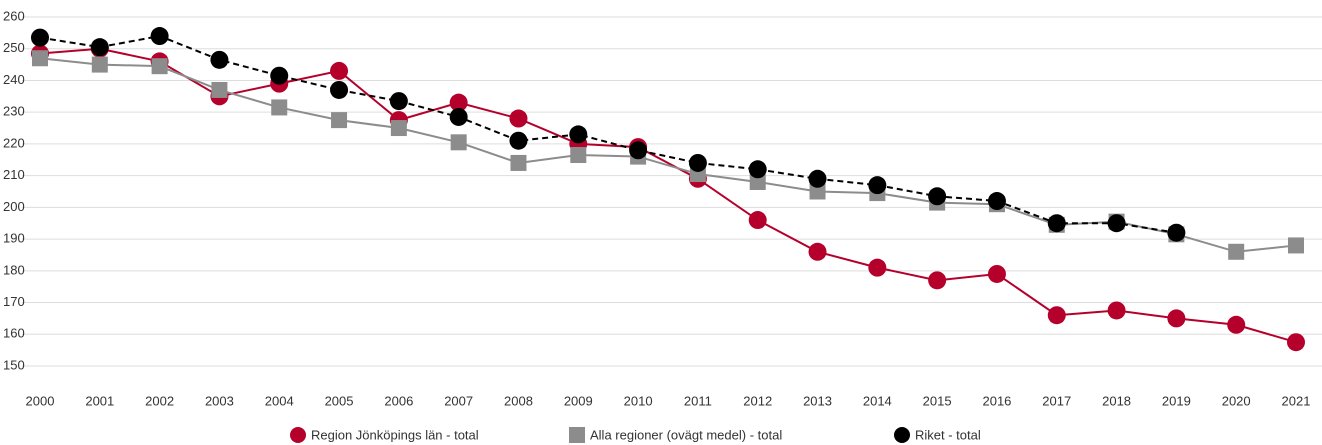 Image resolution: width=1322 pixels, height=445 pixels. I want to click on x-tick-label: 2004, so click(279, 400).